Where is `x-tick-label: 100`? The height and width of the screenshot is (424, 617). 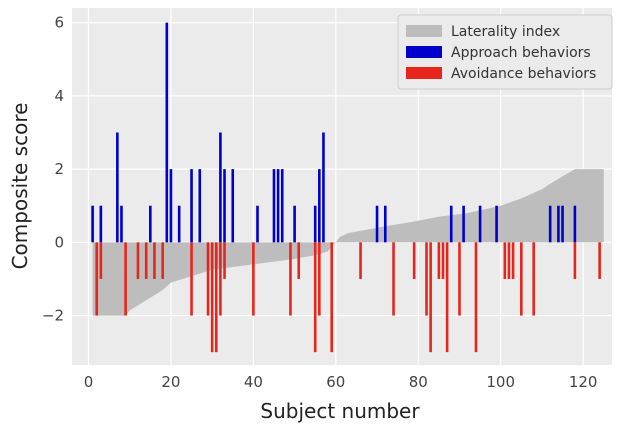
x-tick-label: 100 is located at coordinates (500, 382).